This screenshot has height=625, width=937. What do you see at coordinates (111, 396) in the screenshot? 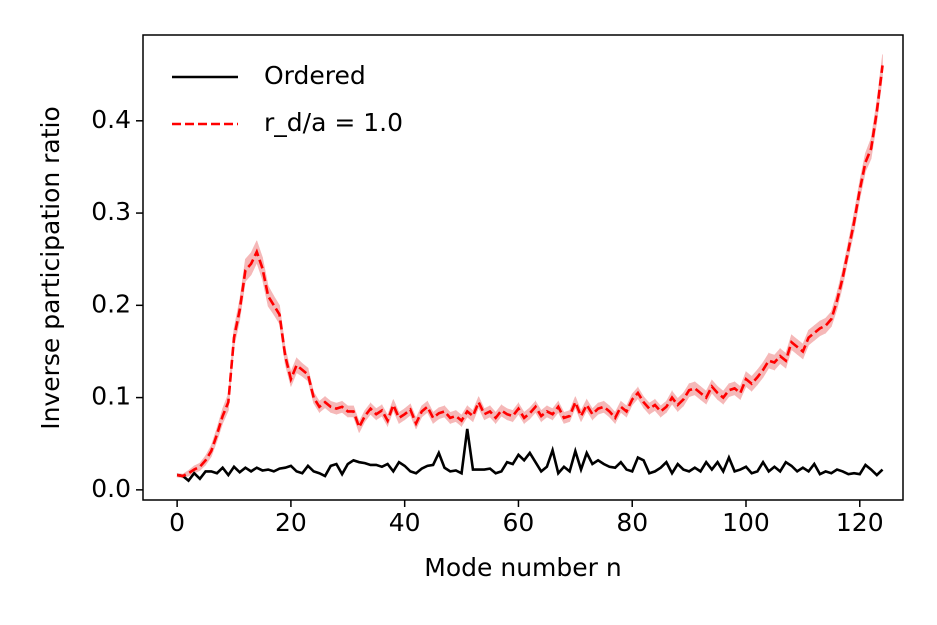
I see `y-tick-label: 0.1` at bounding box center [111, 396].